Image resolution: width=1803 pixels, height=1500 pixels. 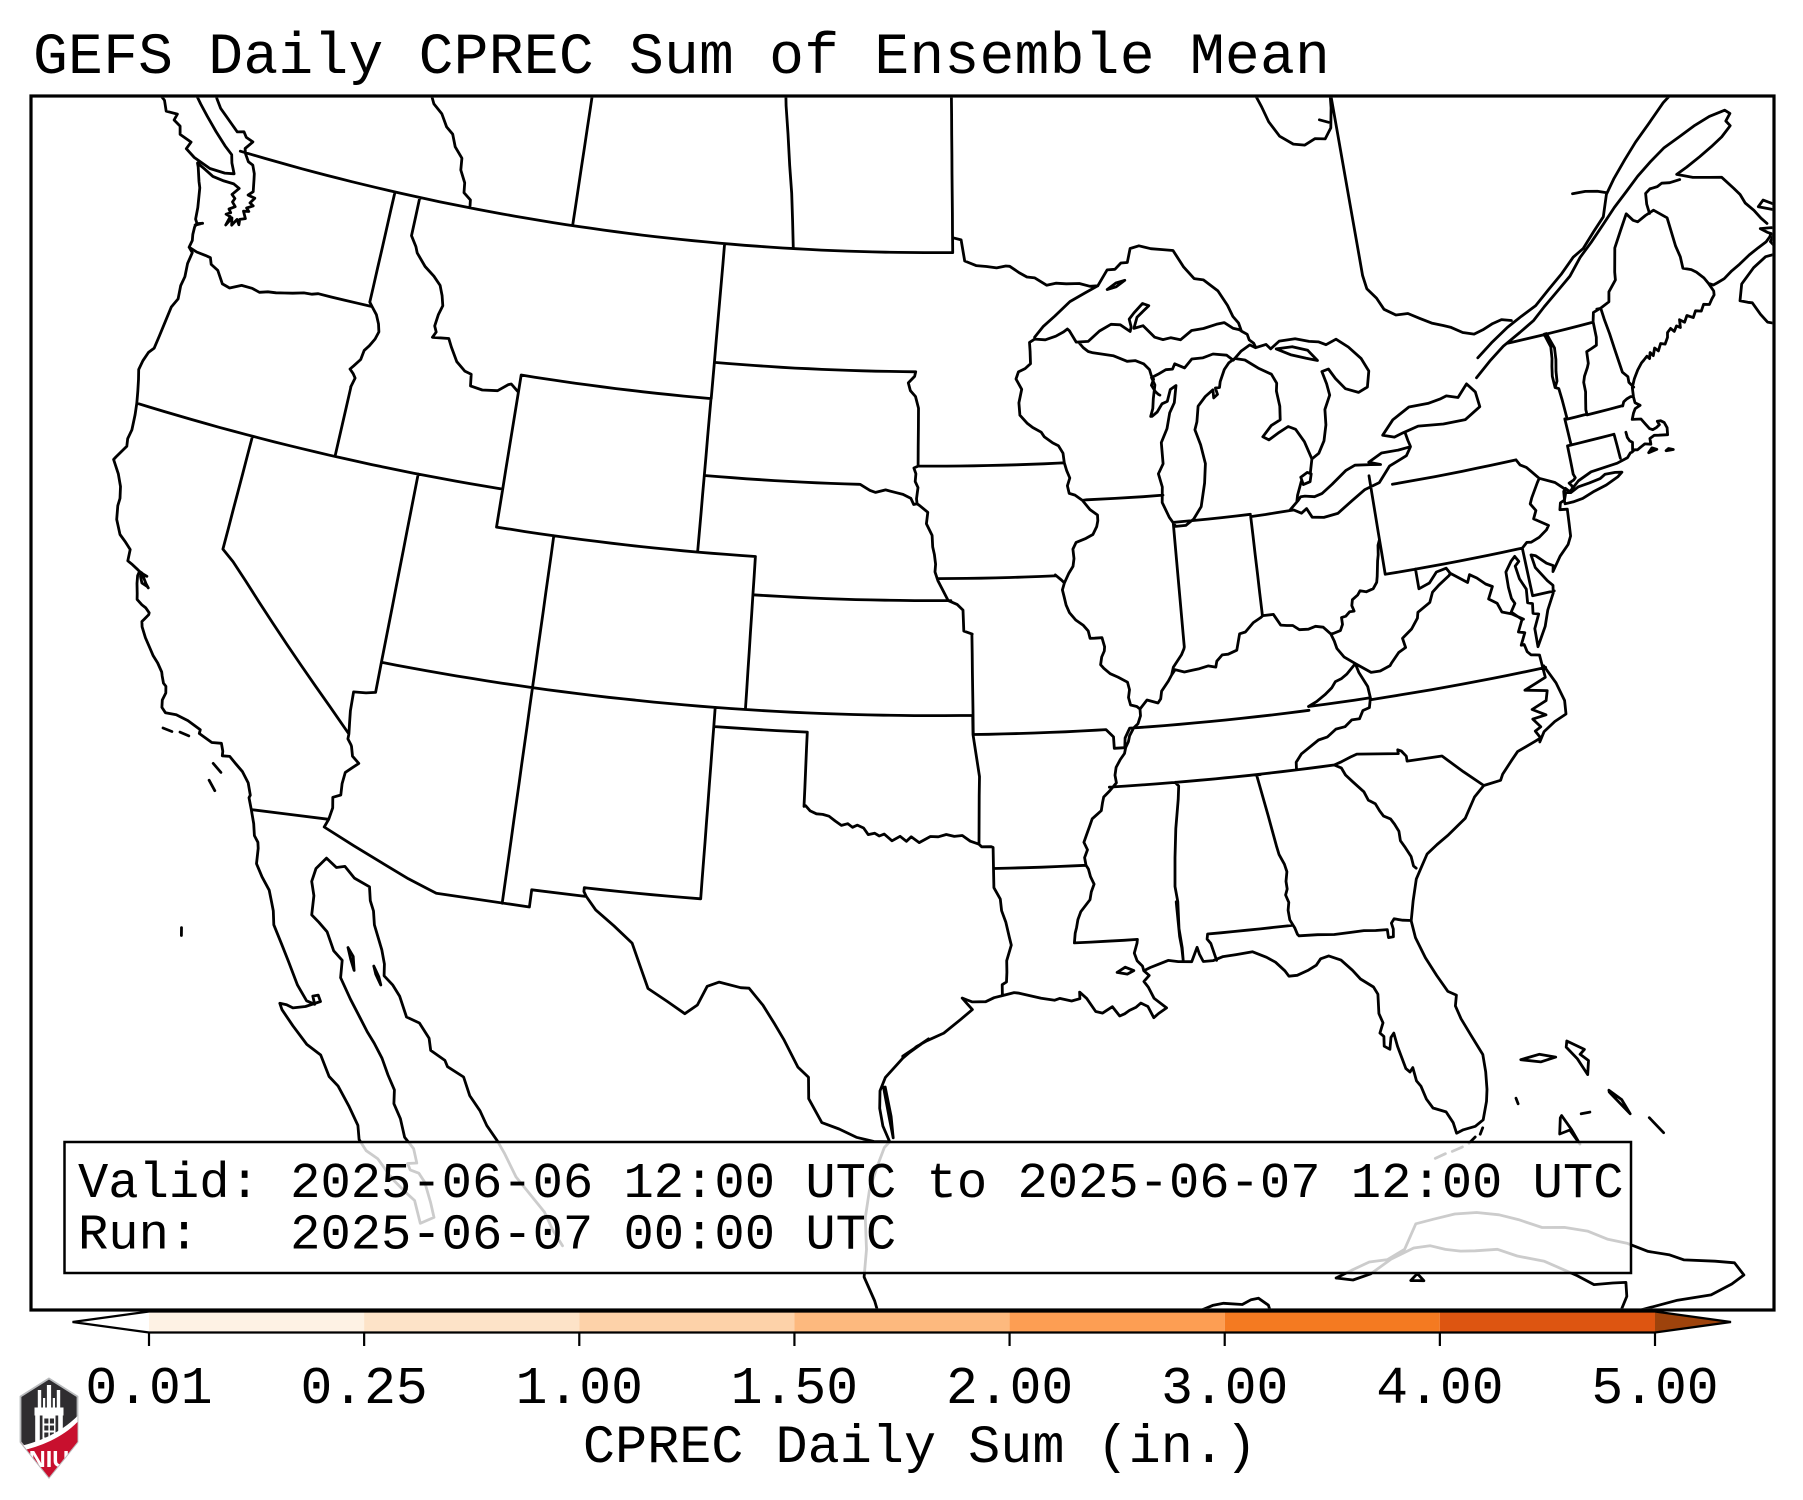 I want to click on svg-text: Run: 2025-06-07 00:00 UTC, so click(x=487, y=1236).